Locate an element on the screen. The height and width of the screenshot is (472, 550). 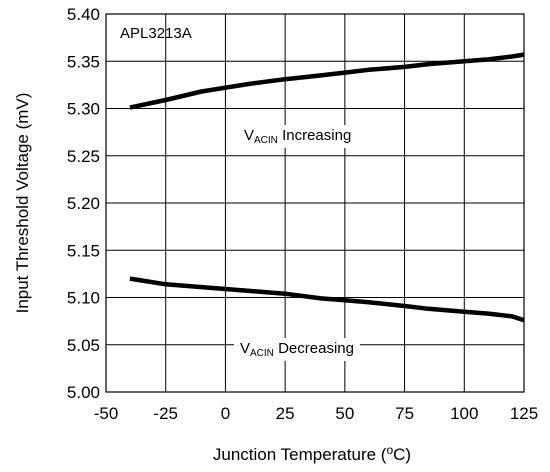
device-label: APL3213A is located at coordinates (156, 33).